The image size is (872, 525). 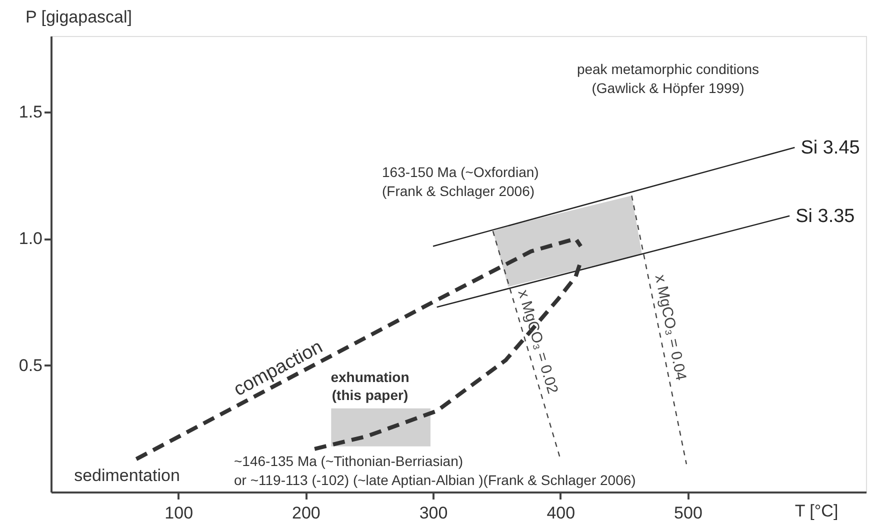 What do you see at coordinates (561, 513) in the screenshot?
I see `x-tick-label: 400` at bounding box center [561, 513].